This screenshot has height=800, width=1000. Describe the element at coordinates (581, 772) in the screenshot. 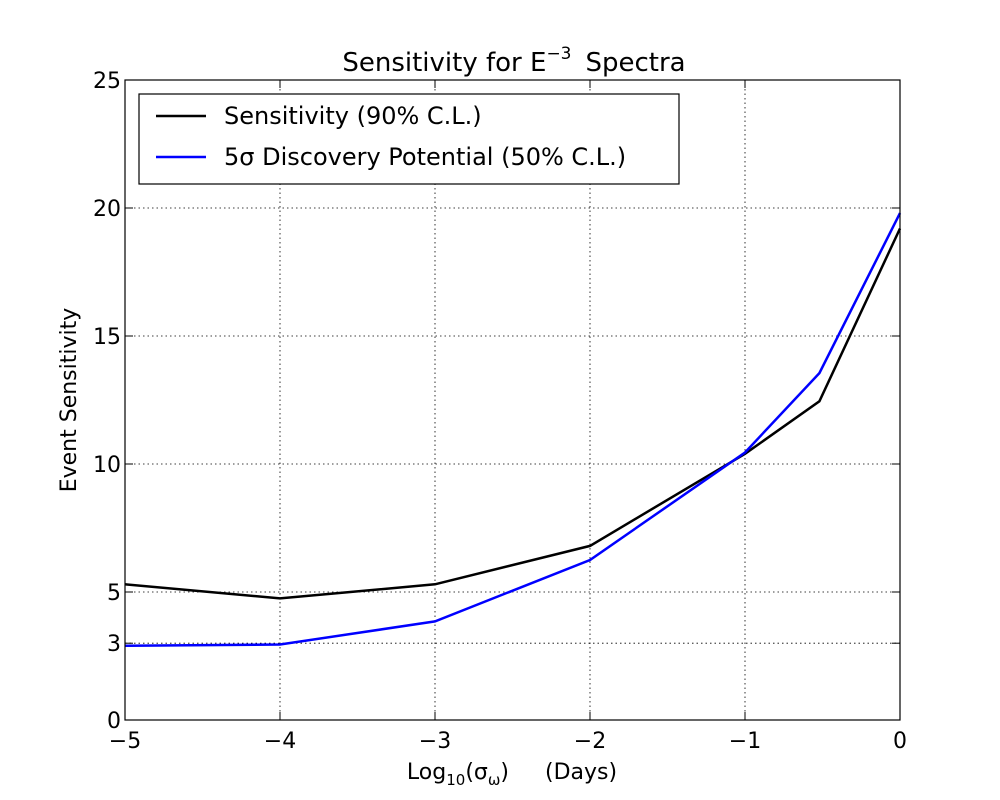

I see `x-label-units: (Days)` at that location.